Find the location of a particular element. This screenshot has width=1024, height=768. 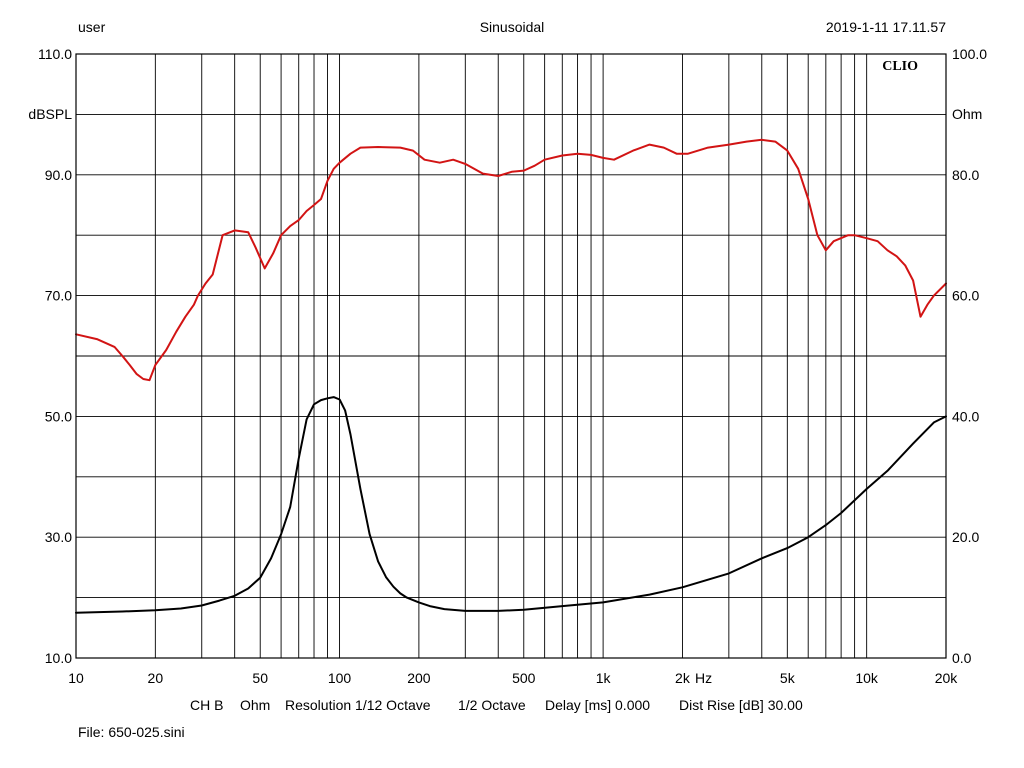

left-tick-label: 50.0 is located at coordinates (58, 416).